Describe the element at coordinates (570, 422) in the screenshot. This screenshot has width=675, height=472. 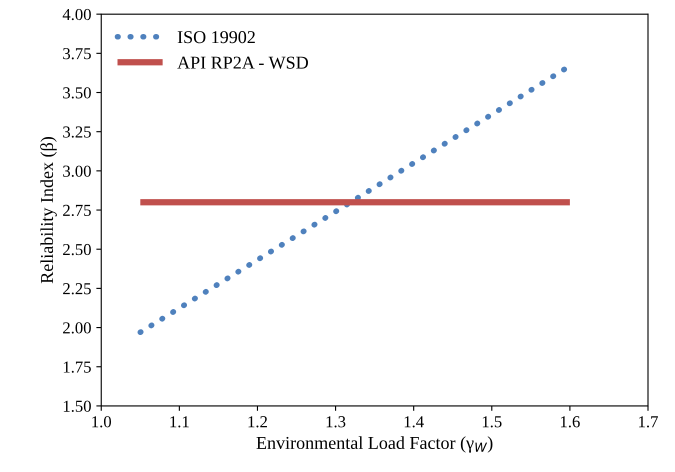
I see `x-tick-label: 1.6` at that location.